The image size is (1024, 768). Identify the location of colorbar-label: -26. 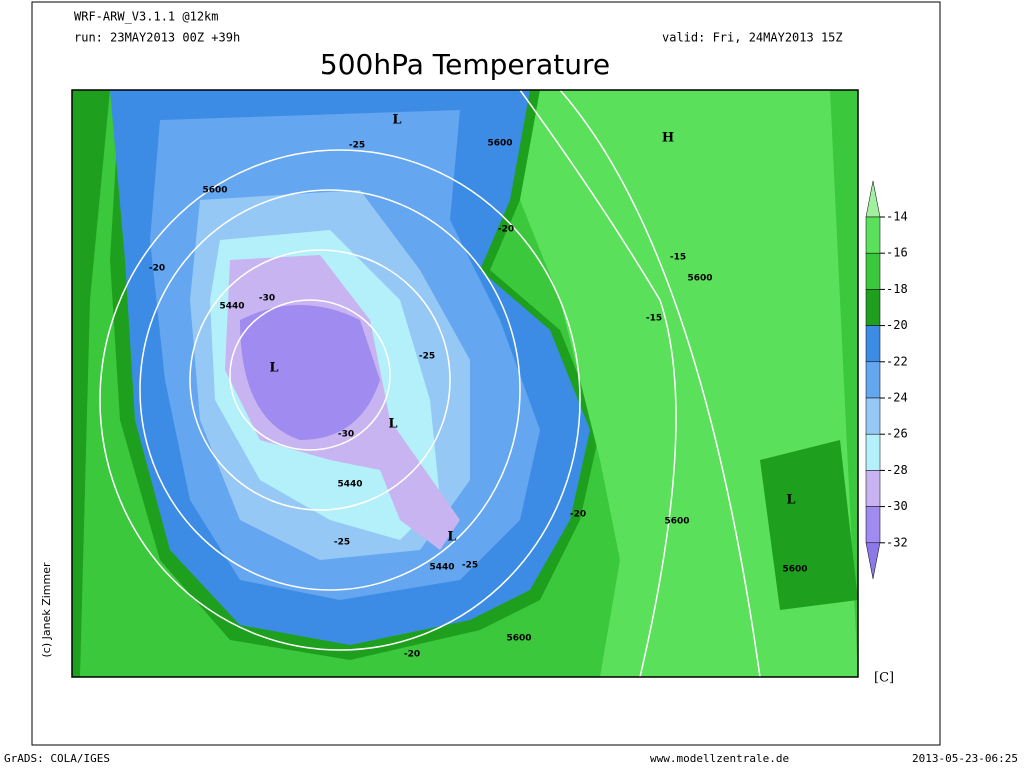
(897, 434).